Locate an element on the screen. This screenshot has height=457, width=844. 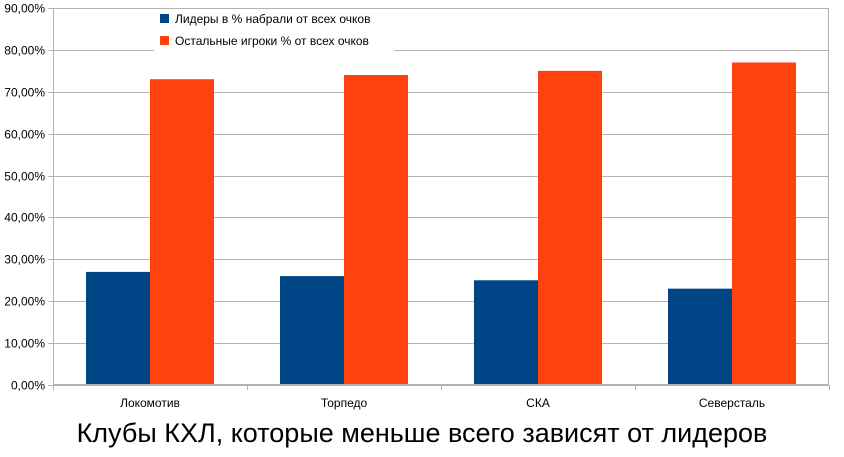
y-tick-label: 70,00% is located at coordinates (24, 93).